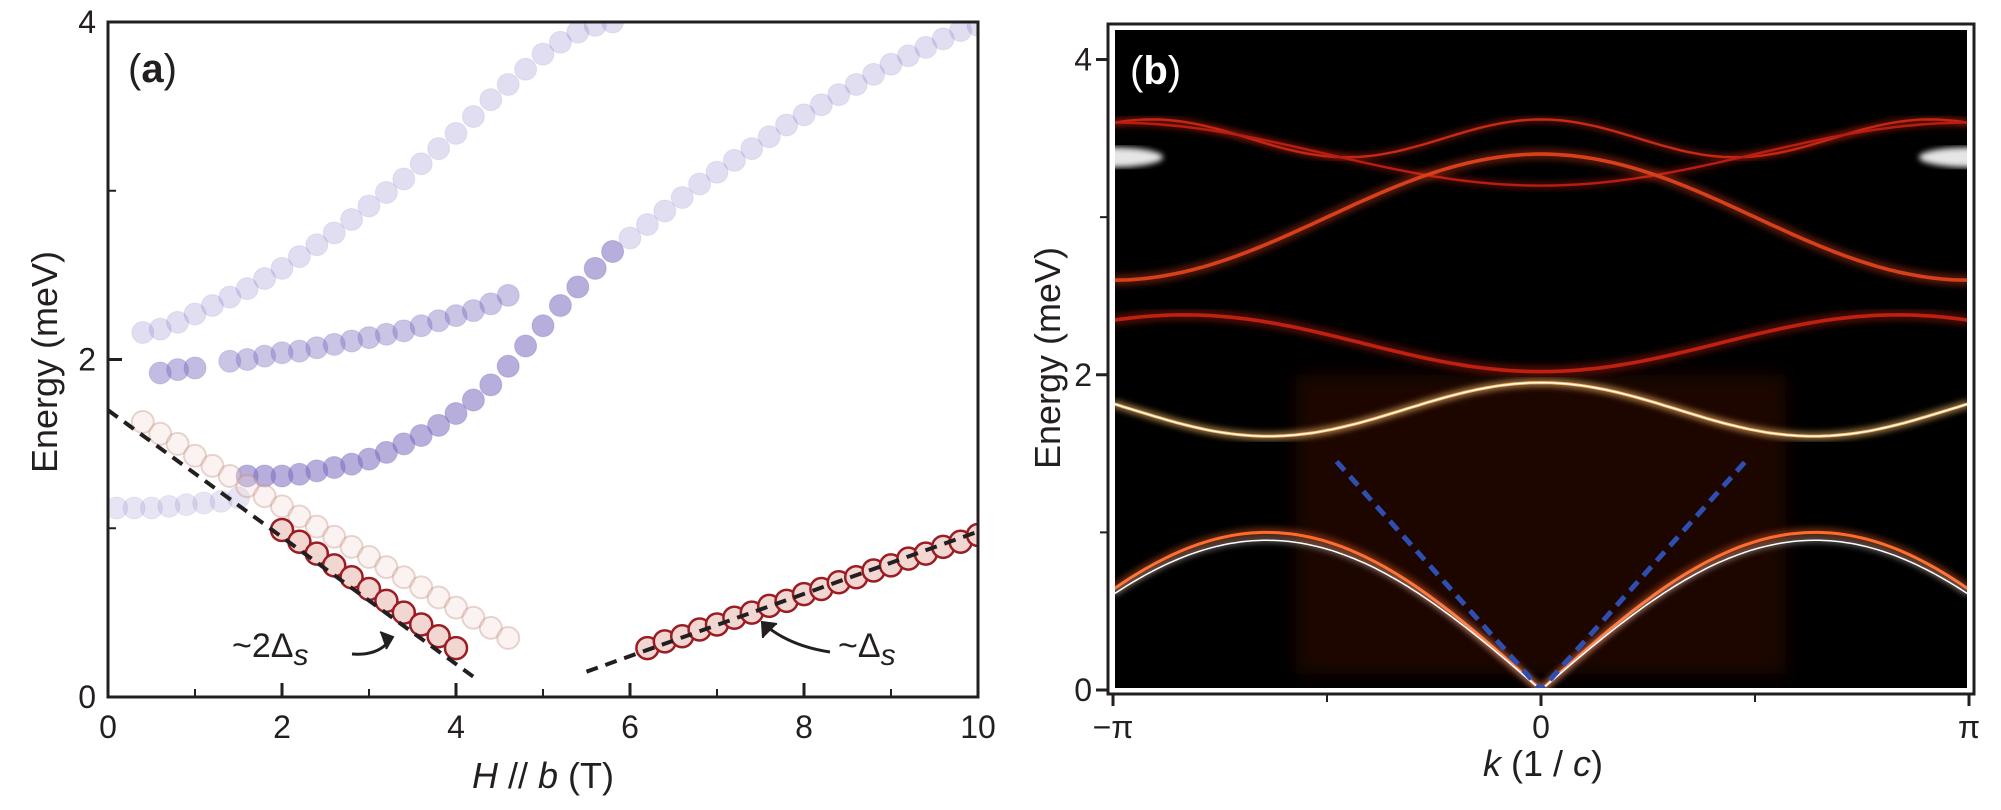 This screenshot has width=2001, height=810. What do you see at coordinates (797, 638) in the screenshot?
I see `annotation-arrow-right` at bounding box center [797, 638].